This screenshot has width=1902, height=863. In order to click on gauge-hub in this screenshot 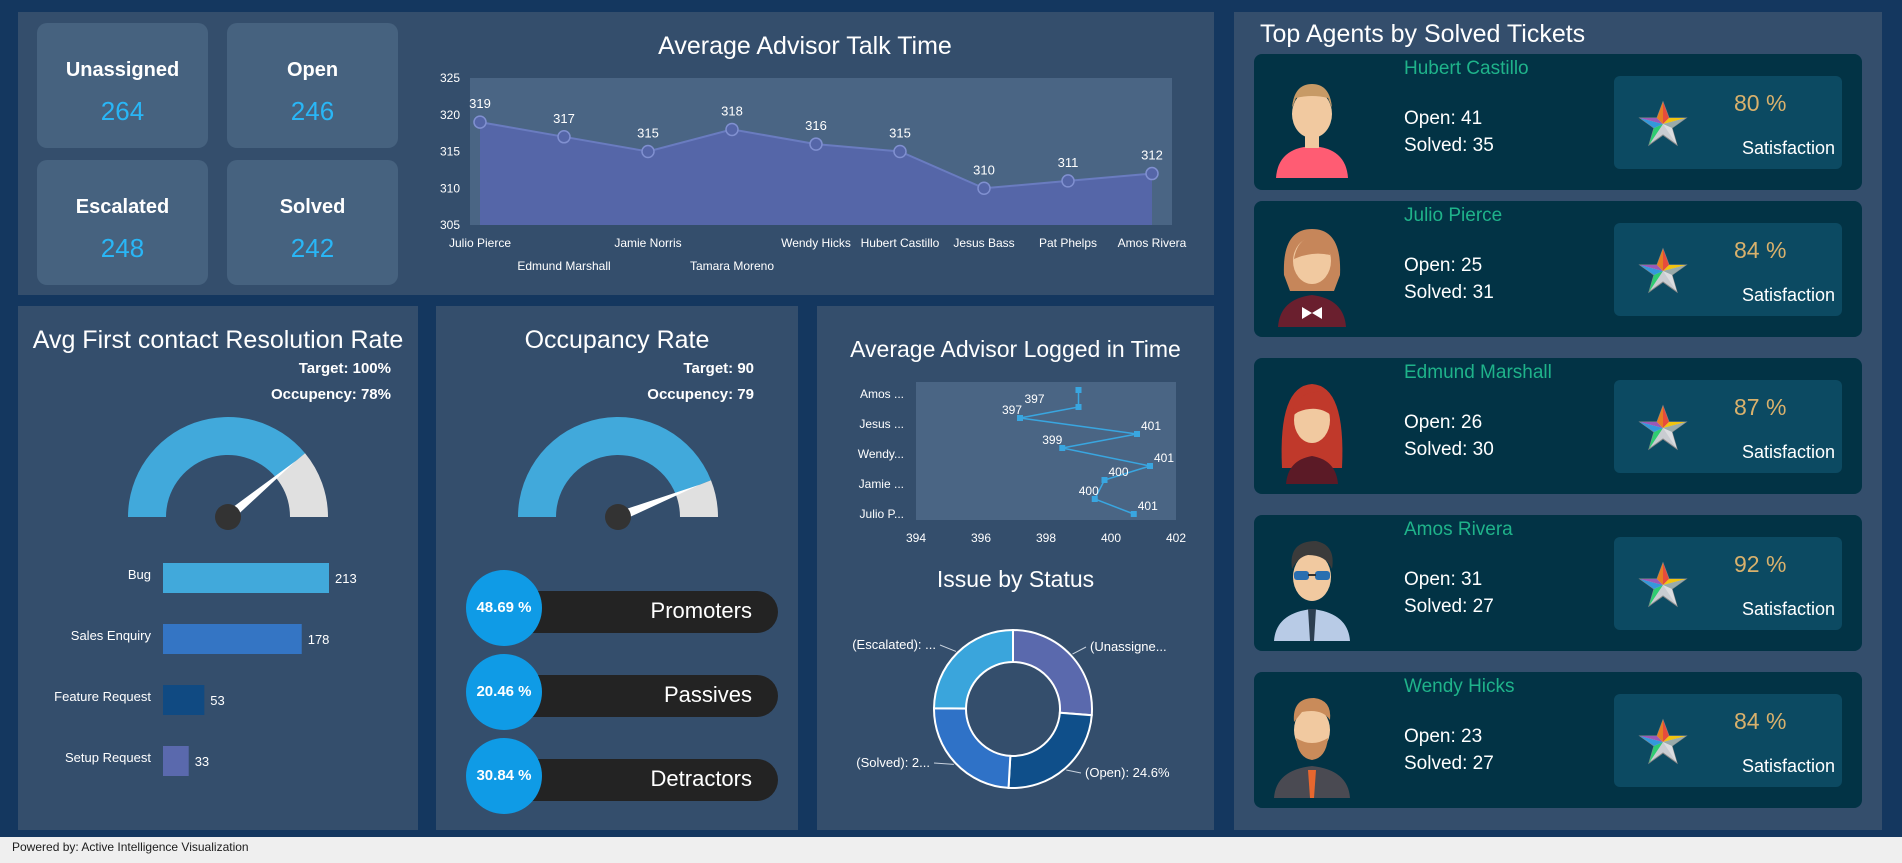, I will do `click(228, 517)`.